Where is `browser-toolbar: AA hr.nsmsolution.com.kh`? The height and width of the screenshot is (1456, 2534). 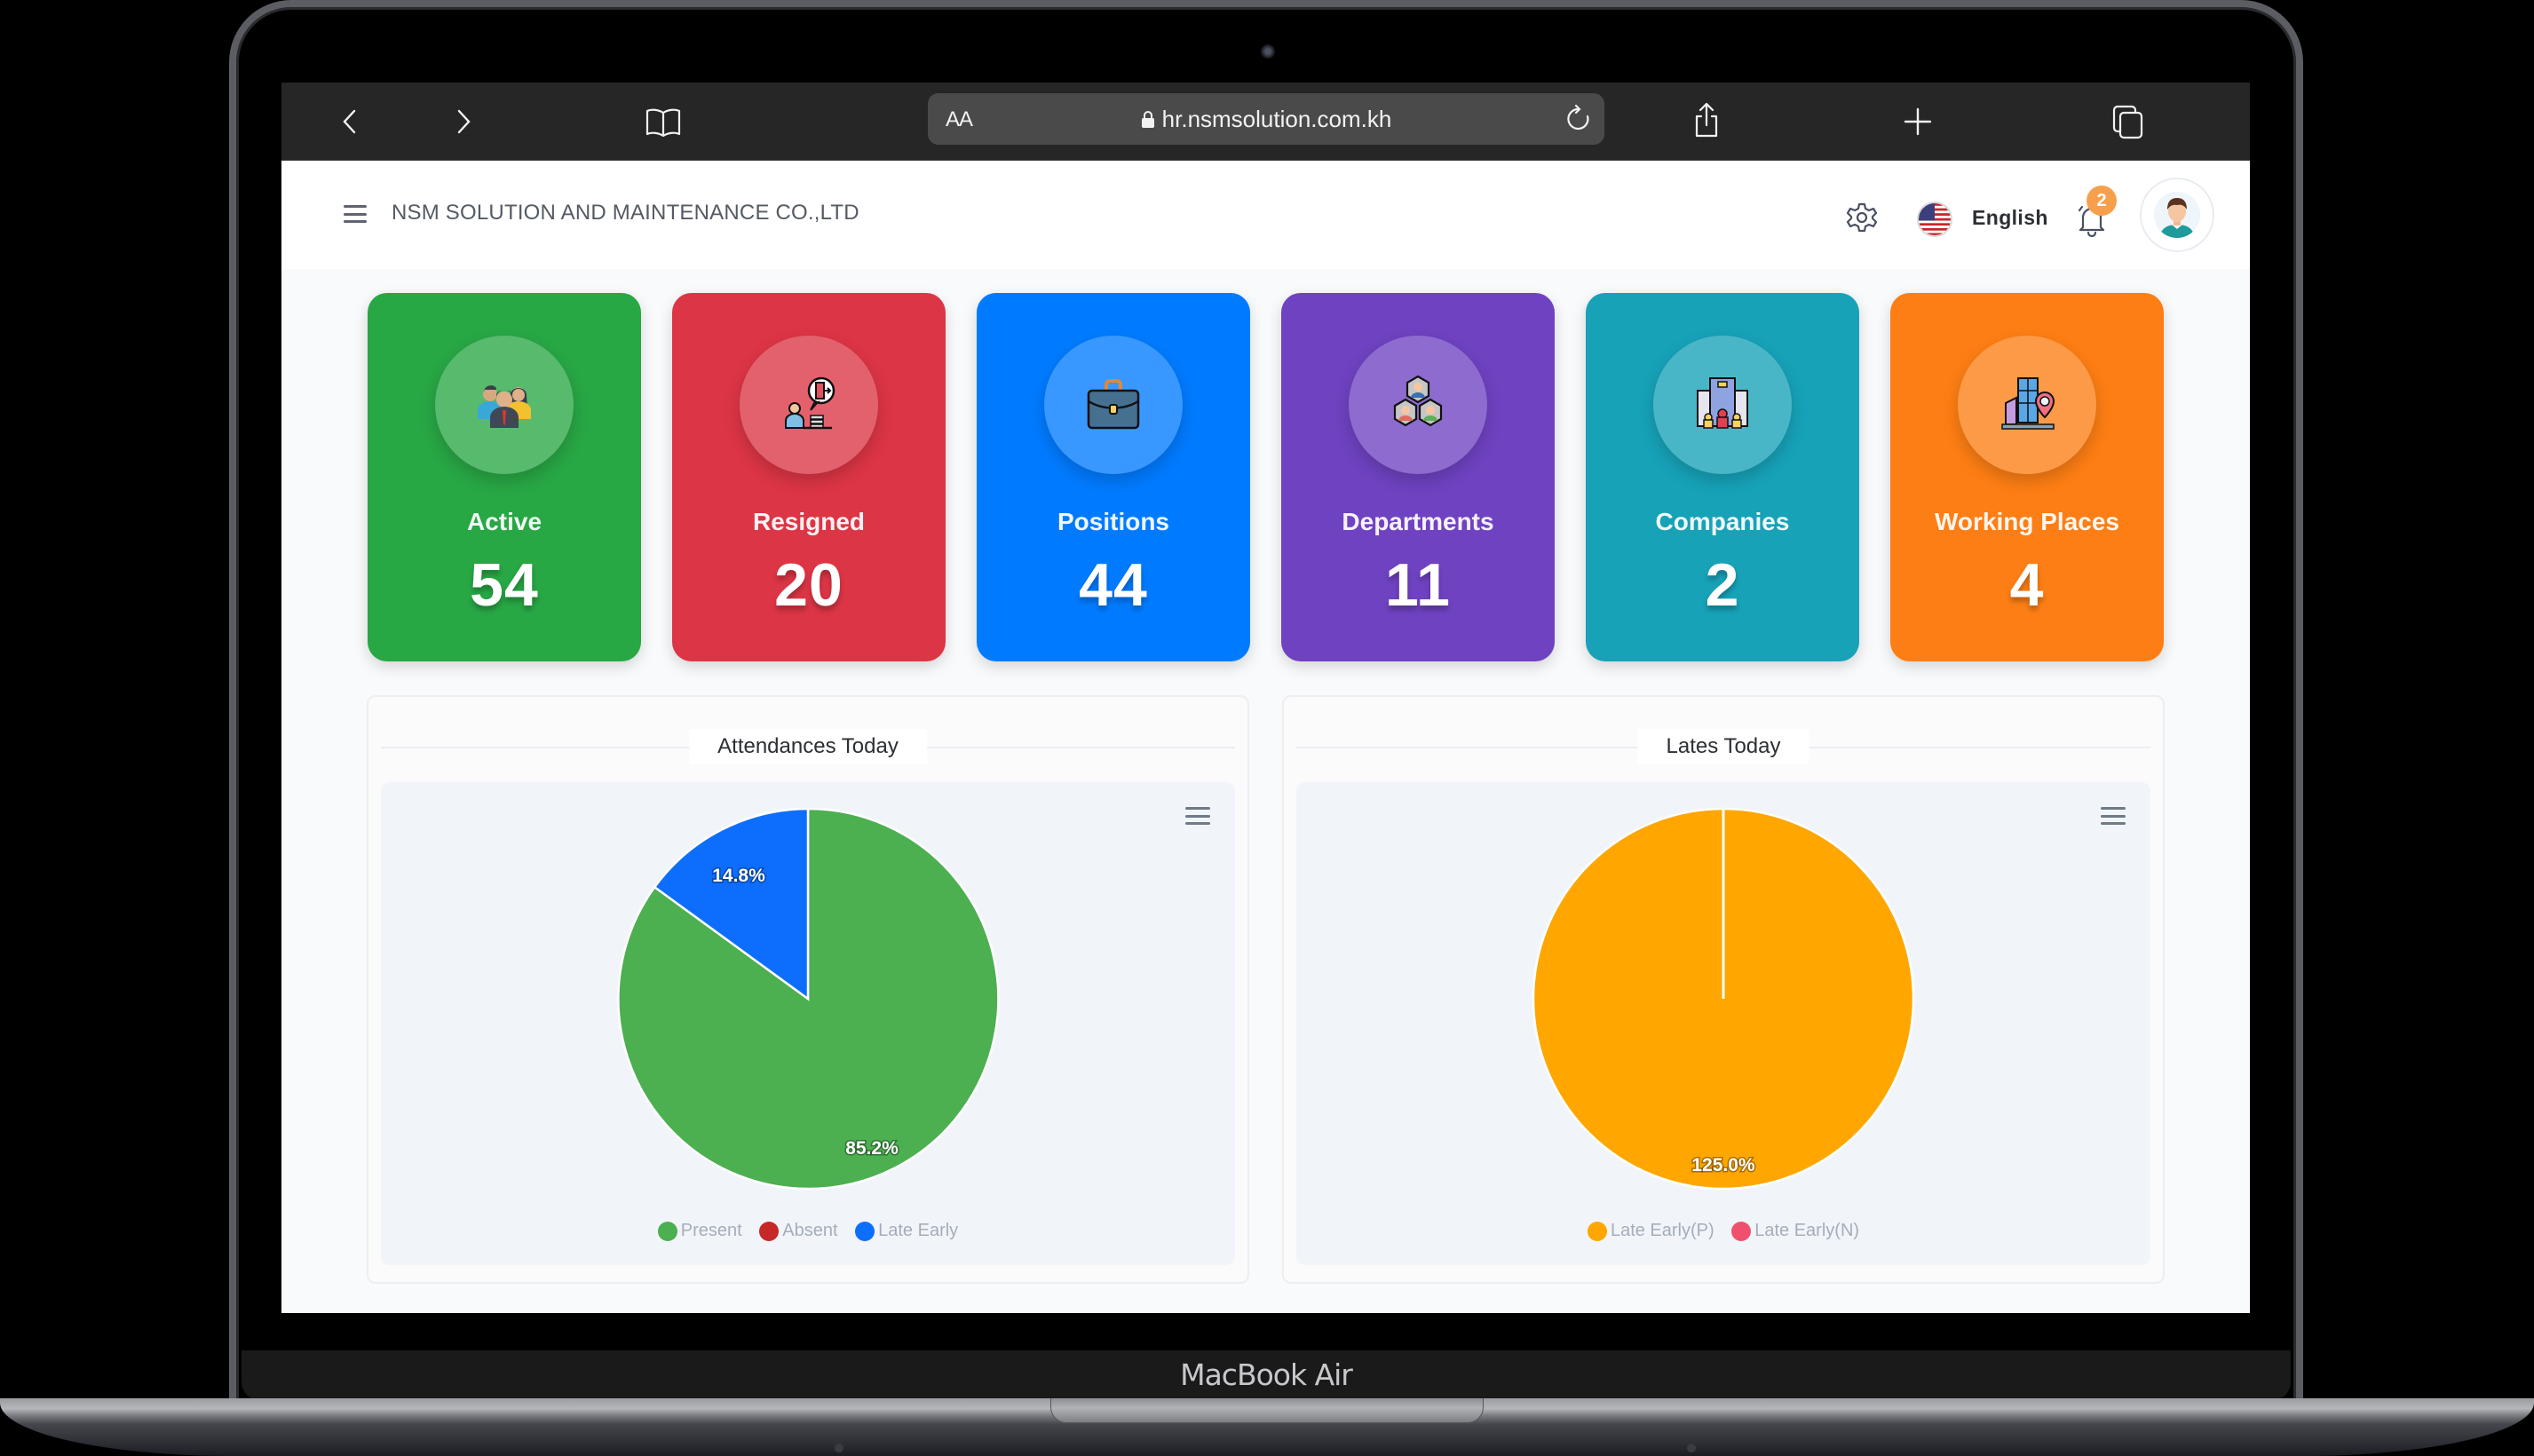 browser-toolbar: AA hr.nsmsolution.com.kh is located at coordinates (1266, 122).